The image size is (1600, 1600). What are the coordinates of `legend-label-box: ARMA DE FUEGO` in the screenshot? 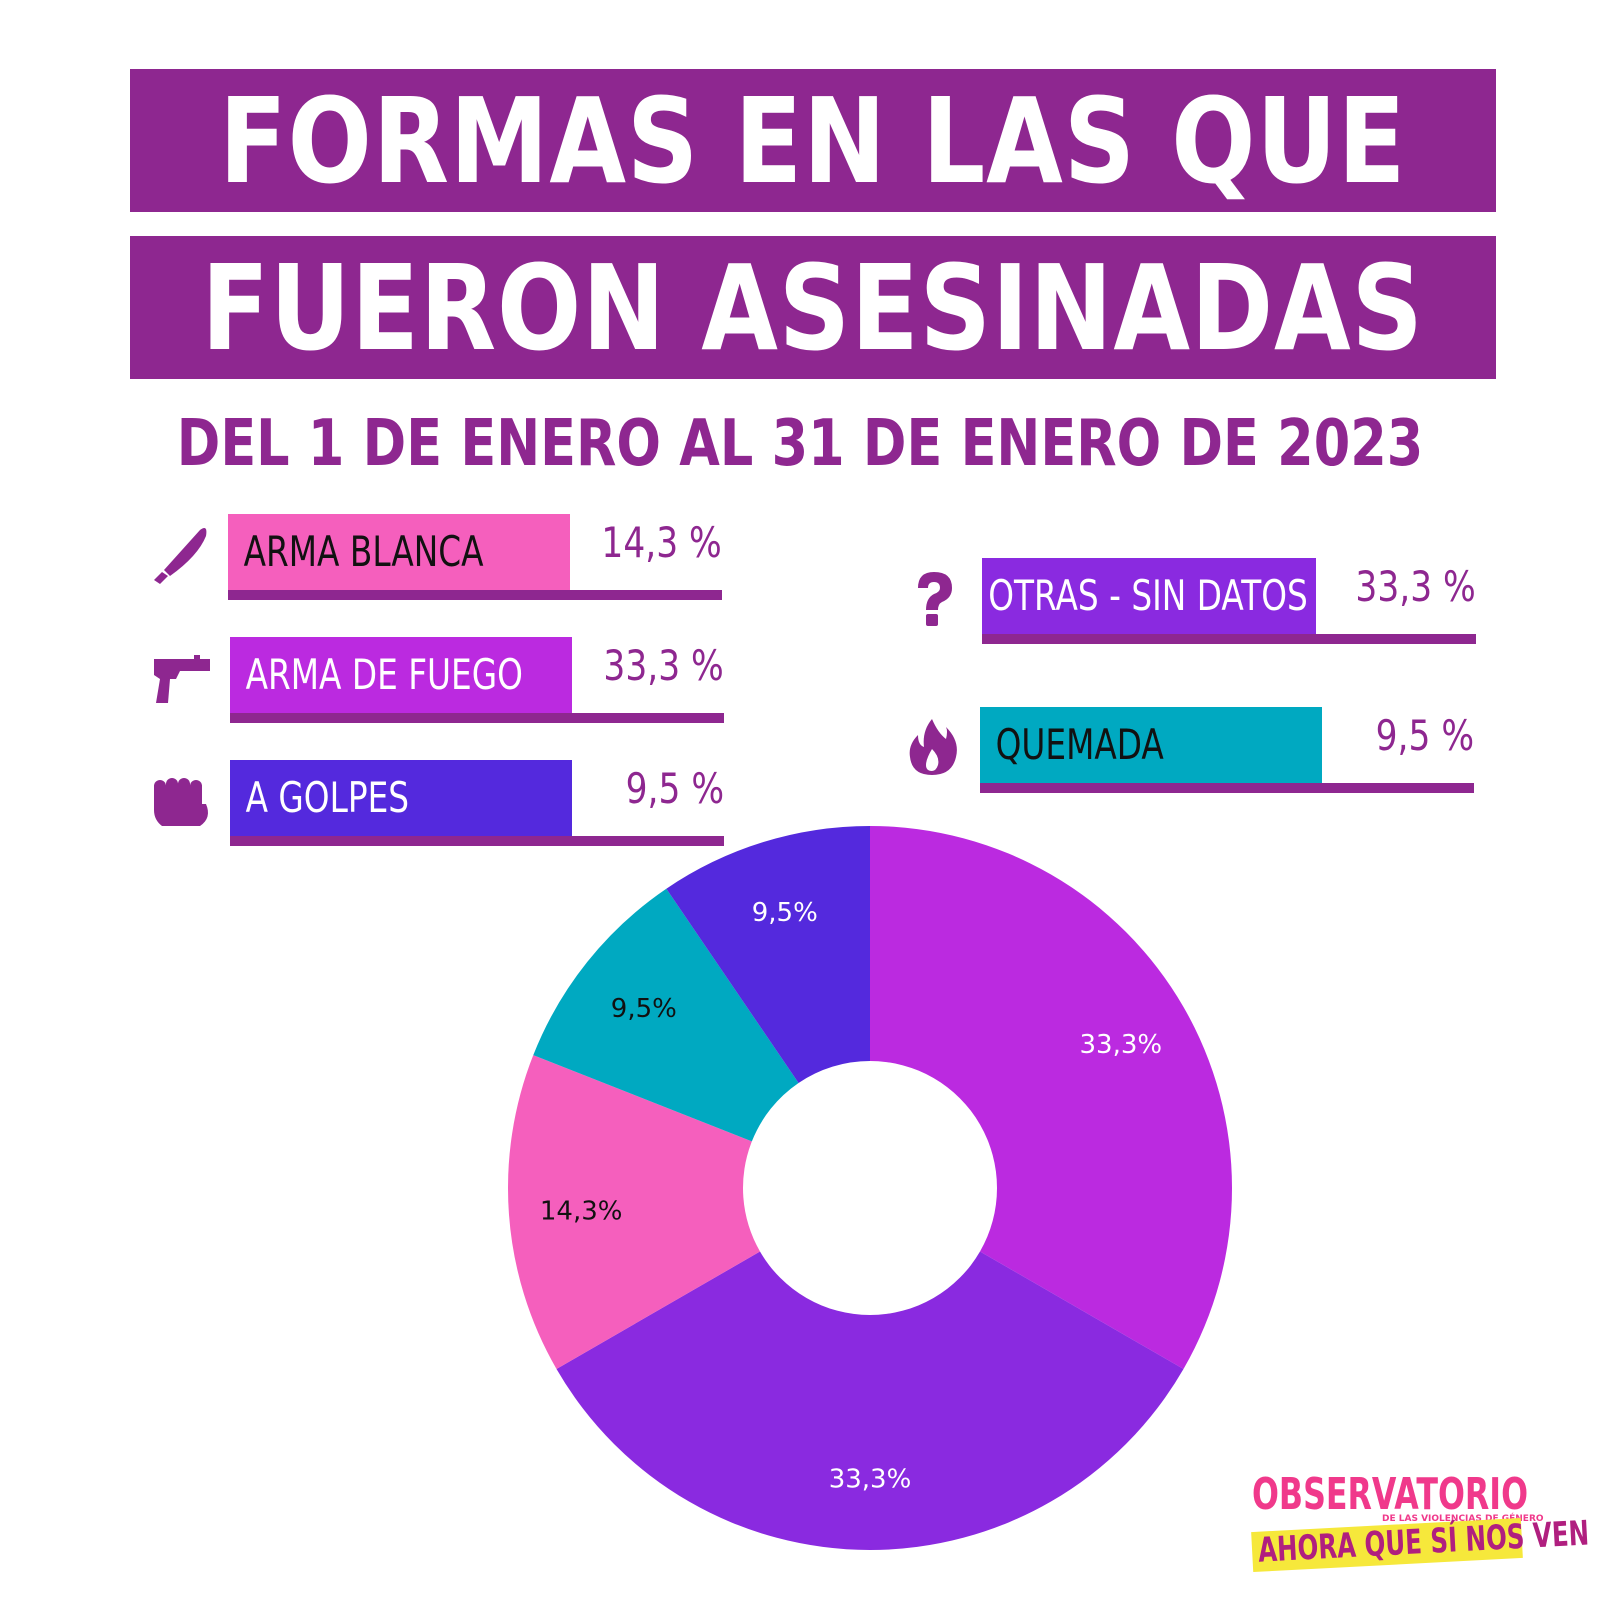 It's located at (401, 675).